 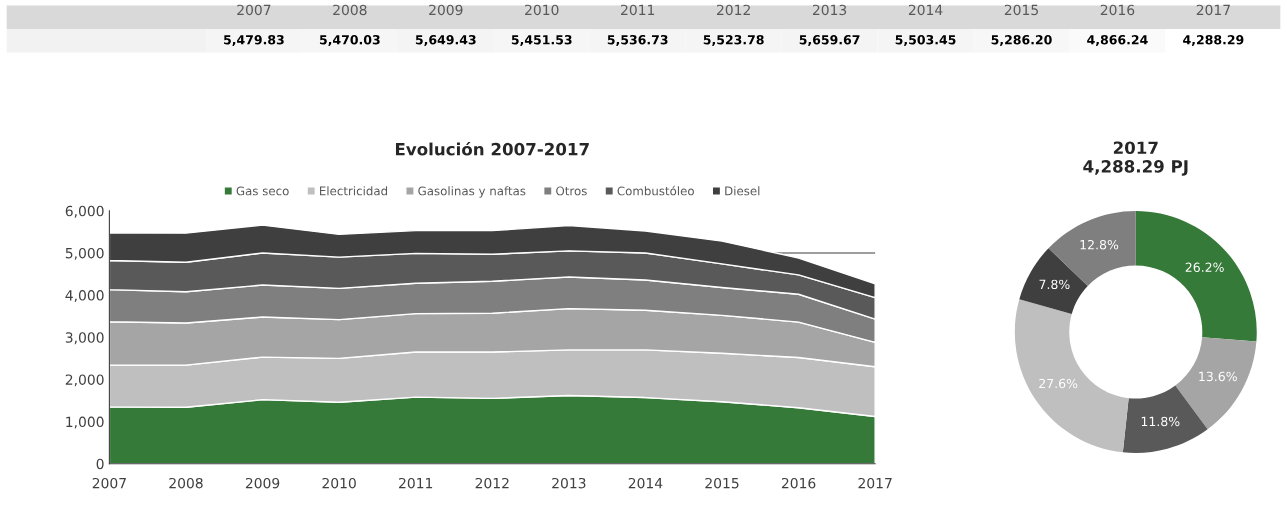 What do you see at coordinates (445, 41) in the screenshot?
I see `data-label: 5,649.43` at bounding box center [445, 41].